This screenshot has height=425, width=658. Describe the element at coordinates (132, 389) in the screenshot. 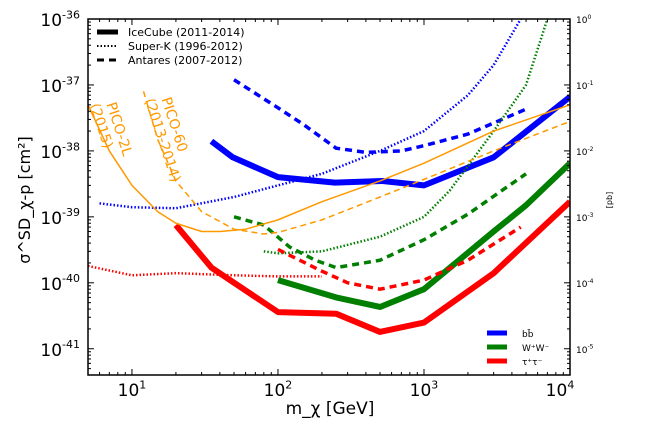

I see `x-tick-label: 10¹` at that location.